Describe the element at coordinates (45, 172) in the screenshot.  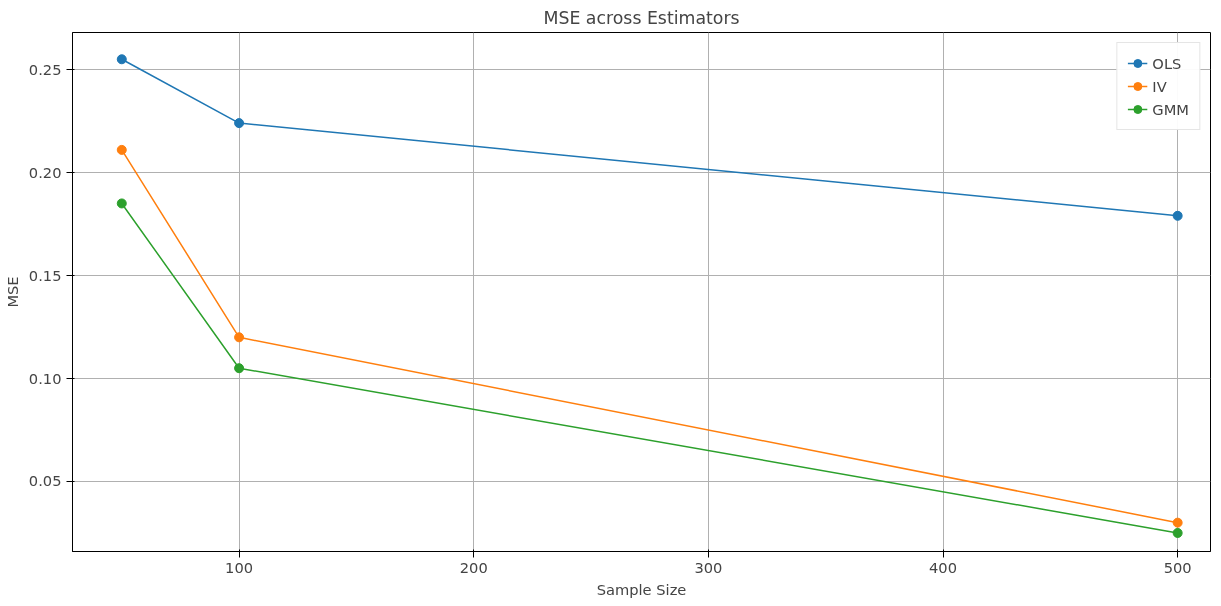
I see `y-tick-label: 0.20` at that location.